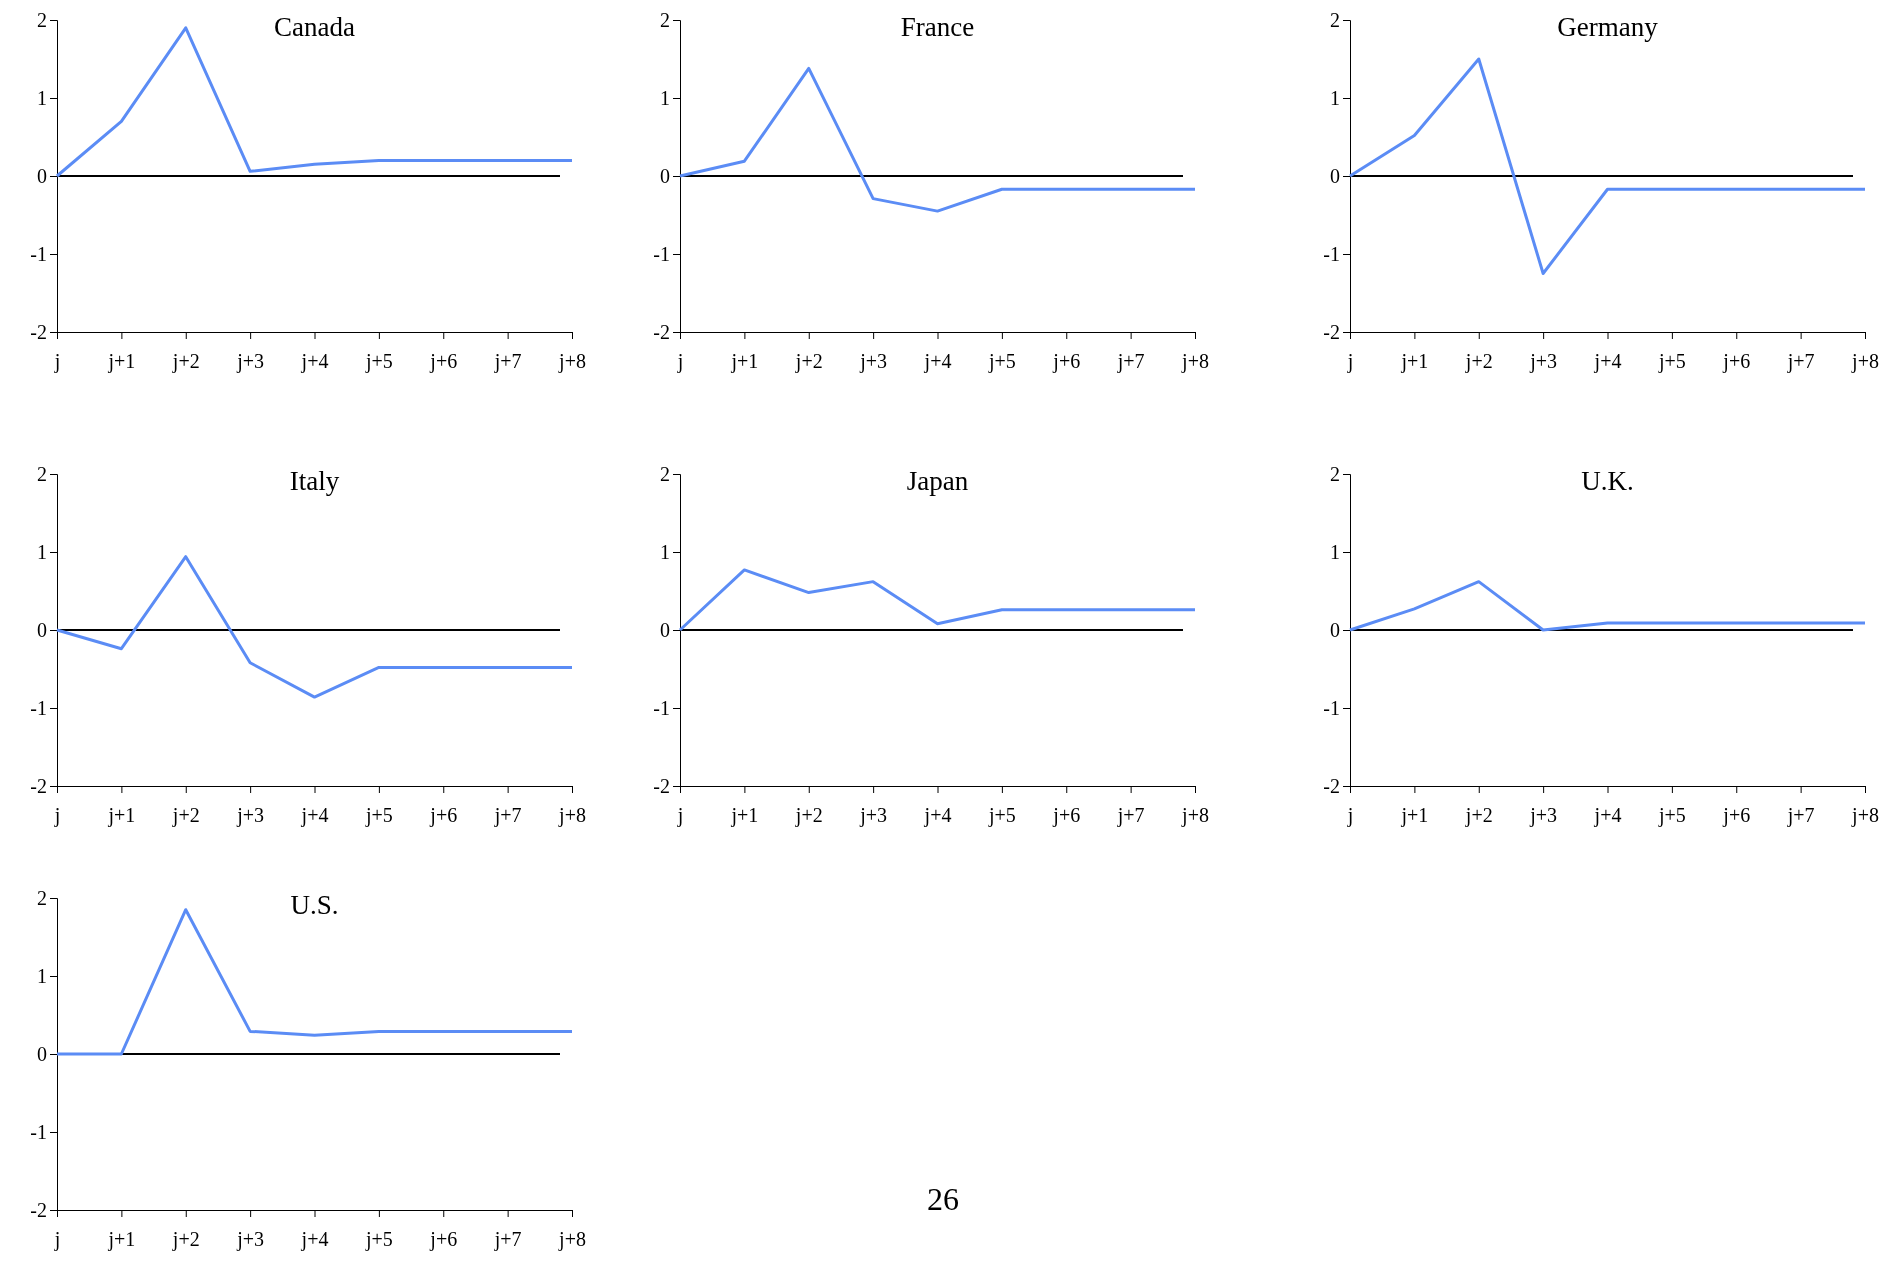 This screenshot has height=1269, width=1887. Describe the element at coordinates (314, 481) in the screenshot. I see `chart-title: Italy` at that location.